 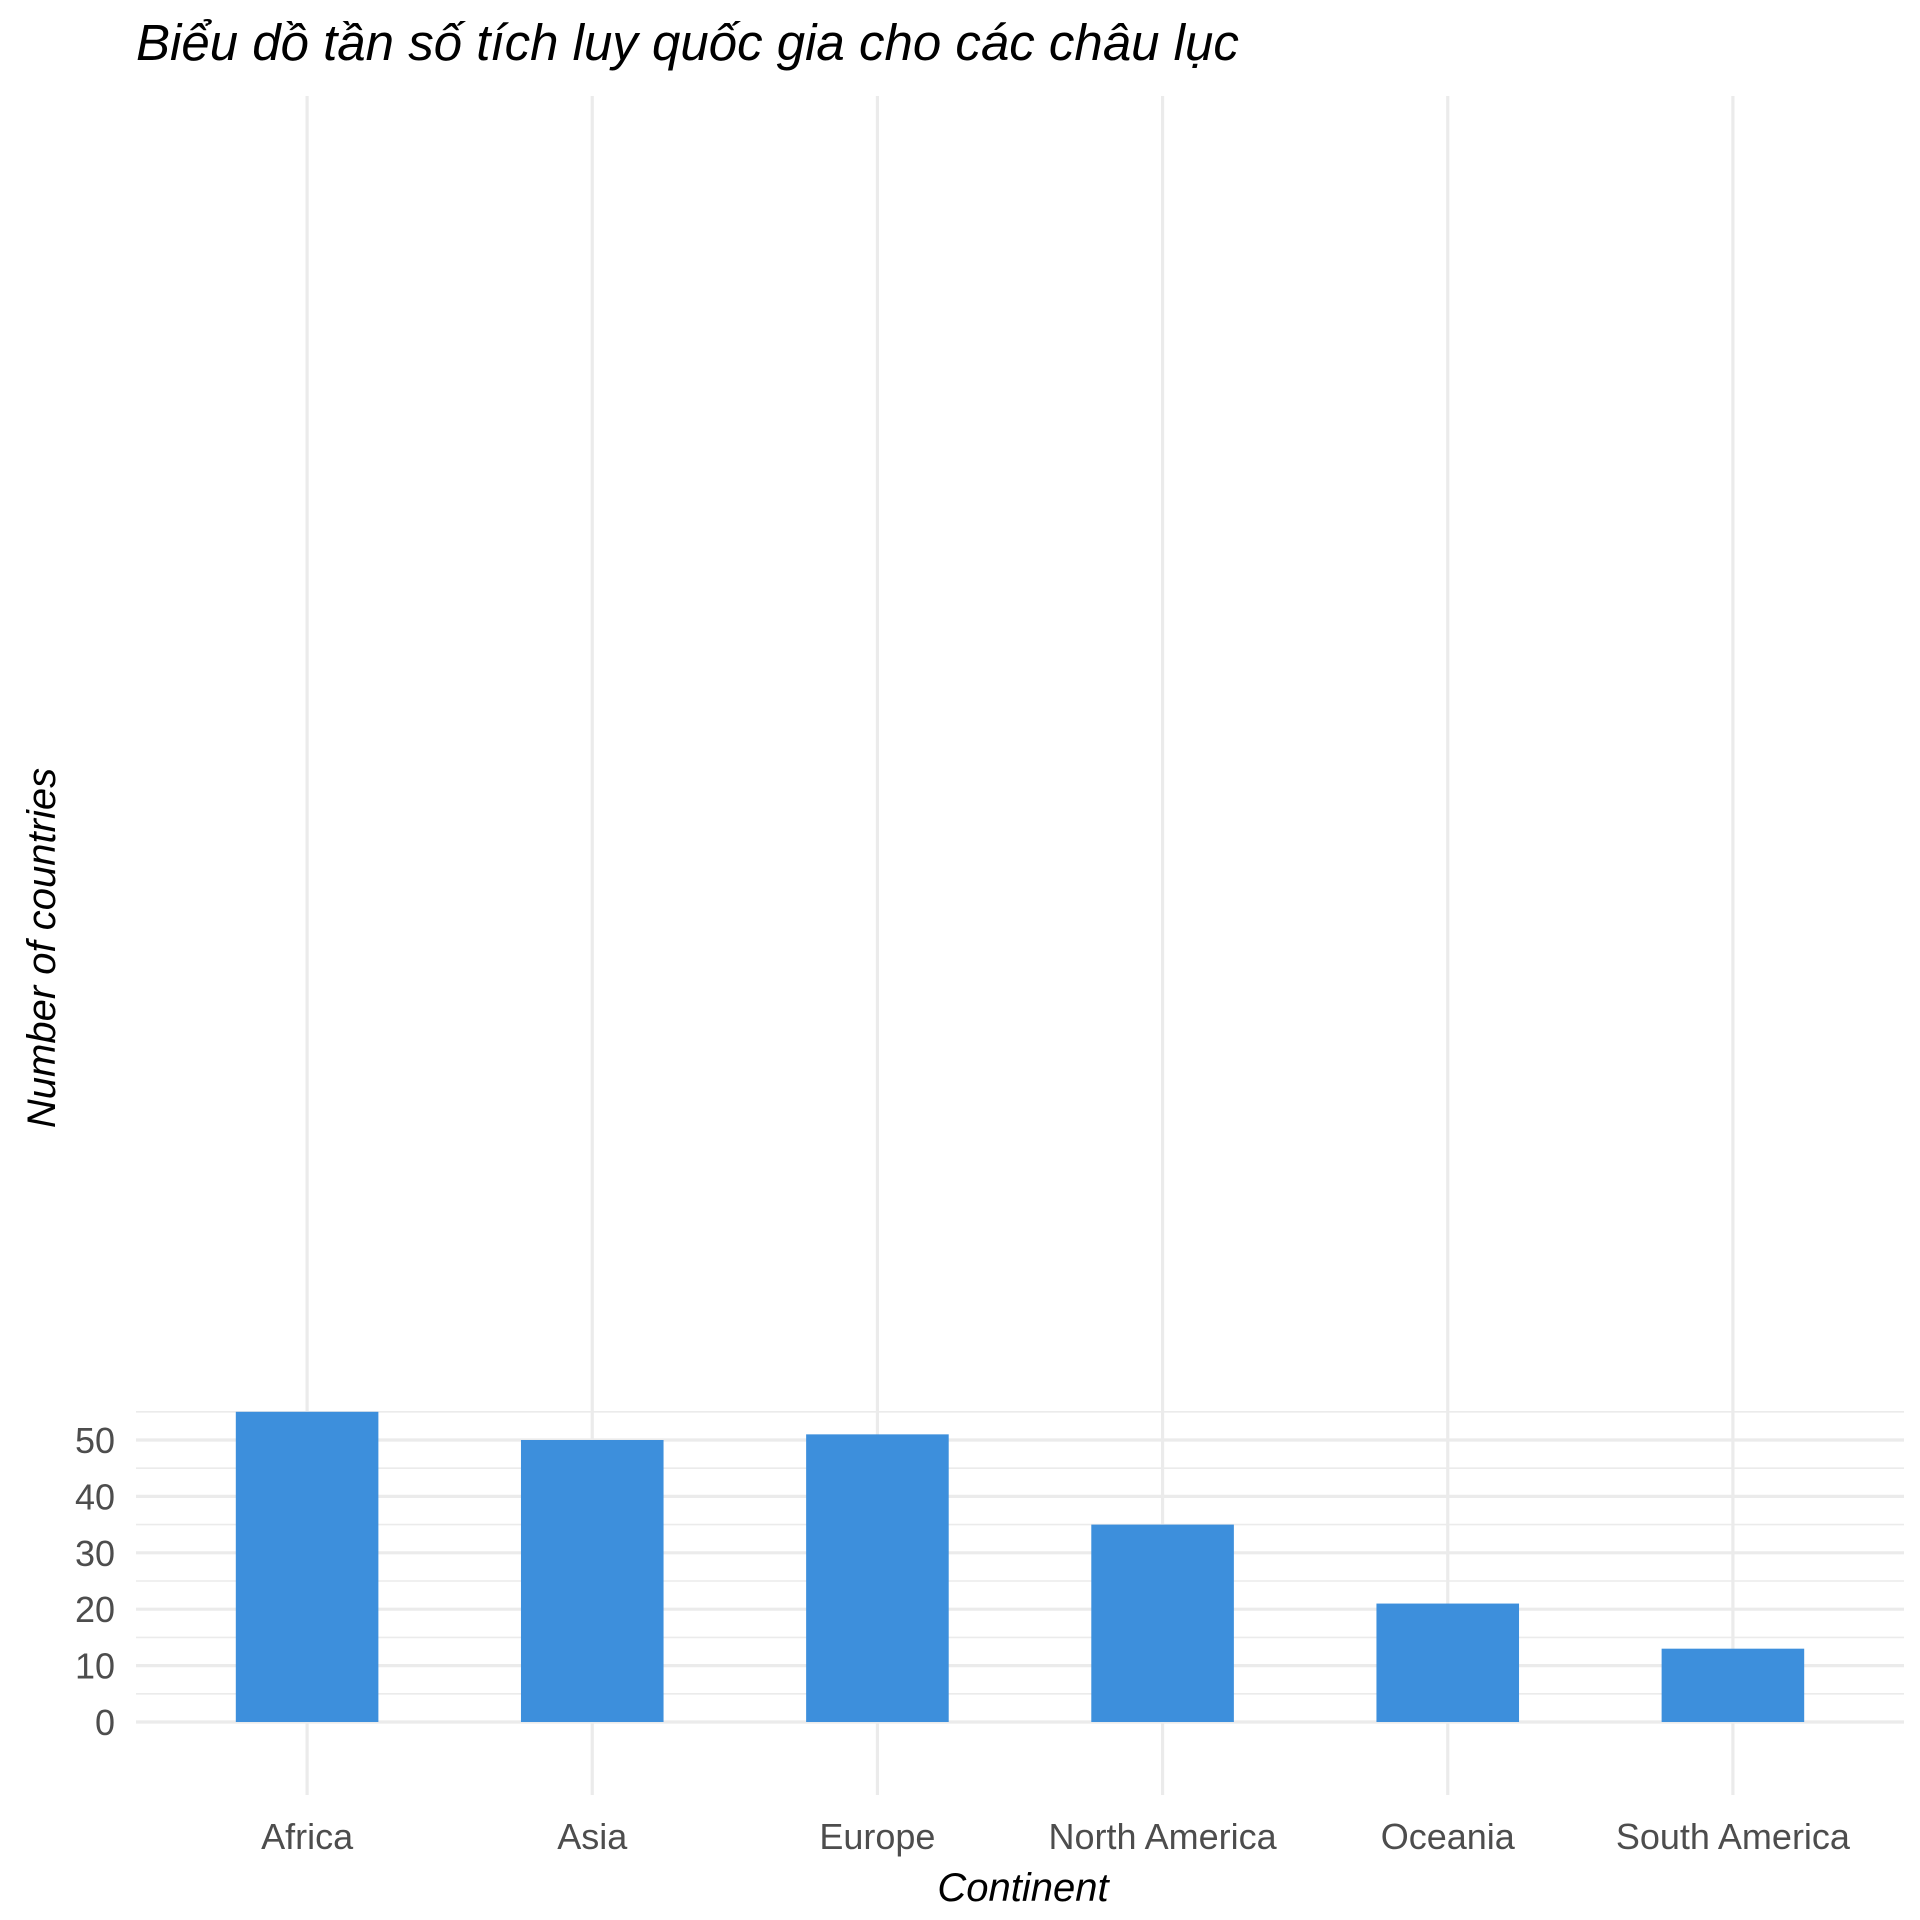 I want to click on bar-south-america, so click(x=1733, y=1685).